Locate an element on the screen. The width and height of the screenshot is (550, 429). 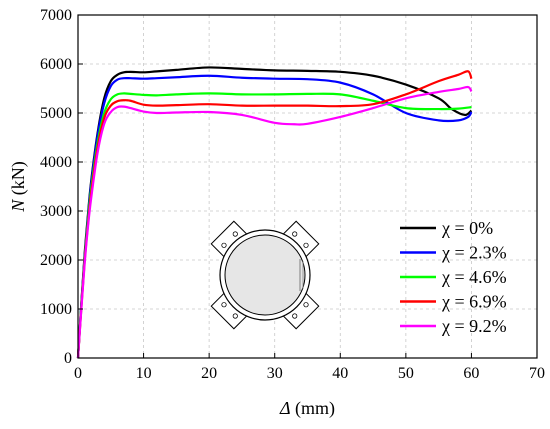
legend-label: χ = 6.9% is located at coordinates (474, 302).